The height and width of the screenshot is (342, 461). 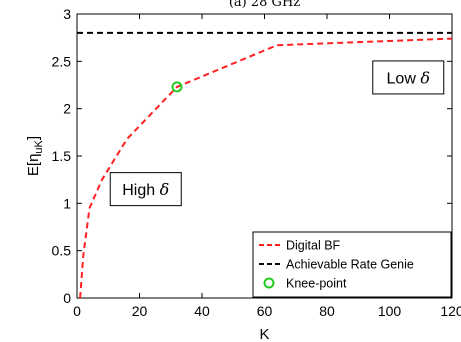 What do you see at coordinates (67, 109) in the screenshot?
I see `y-tick-label: 2` at bounding box center [67, 109].